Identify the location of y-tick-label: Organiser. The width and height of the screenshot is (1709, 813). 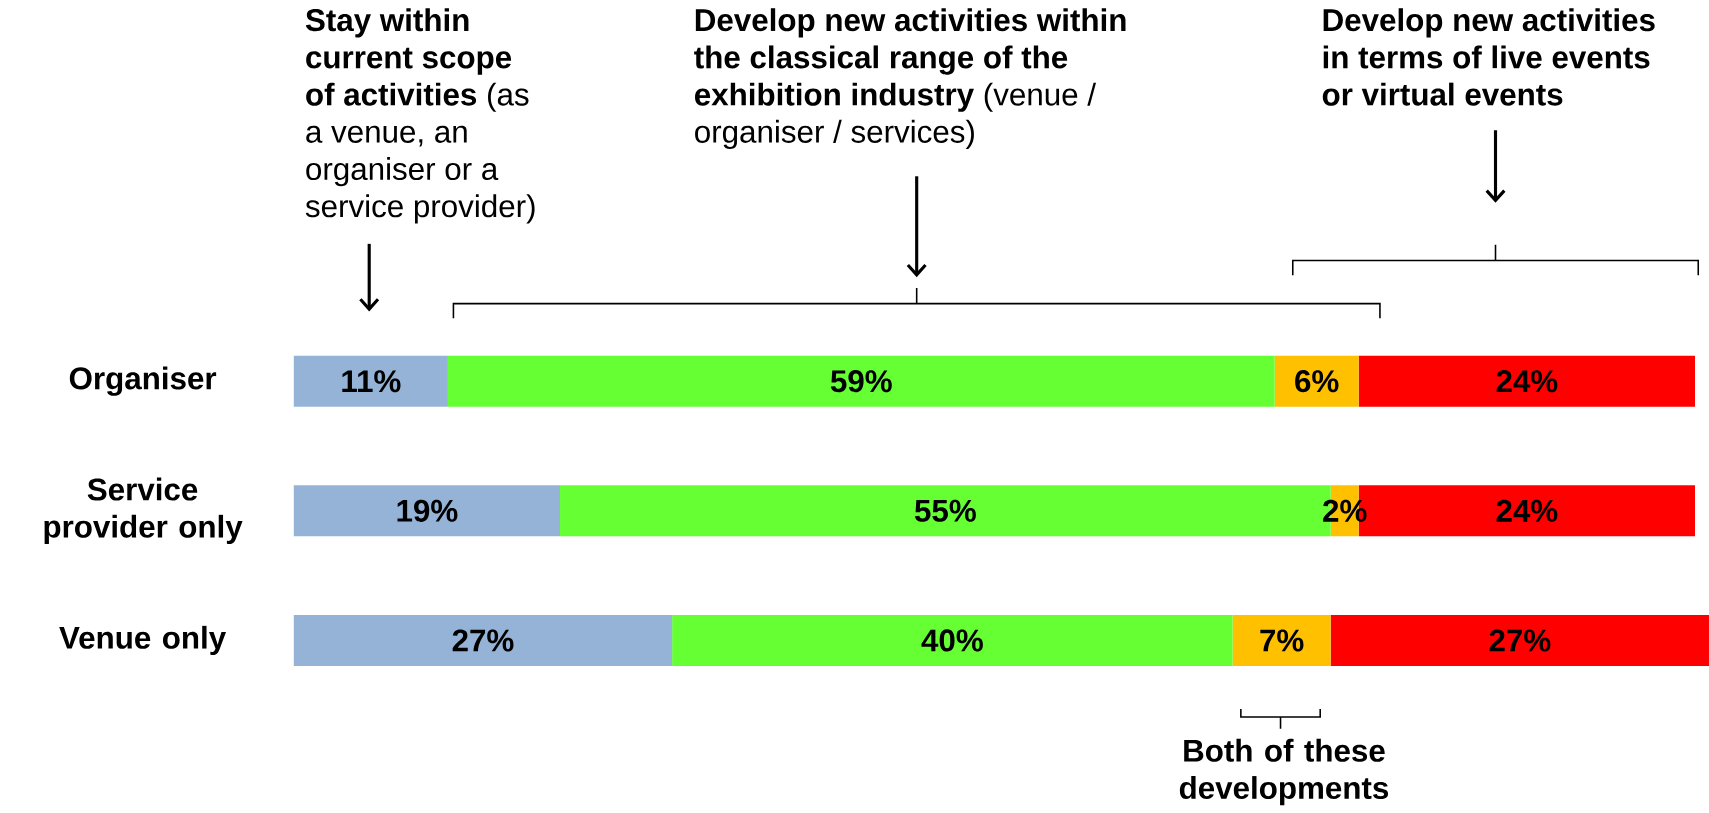
(143, 381).